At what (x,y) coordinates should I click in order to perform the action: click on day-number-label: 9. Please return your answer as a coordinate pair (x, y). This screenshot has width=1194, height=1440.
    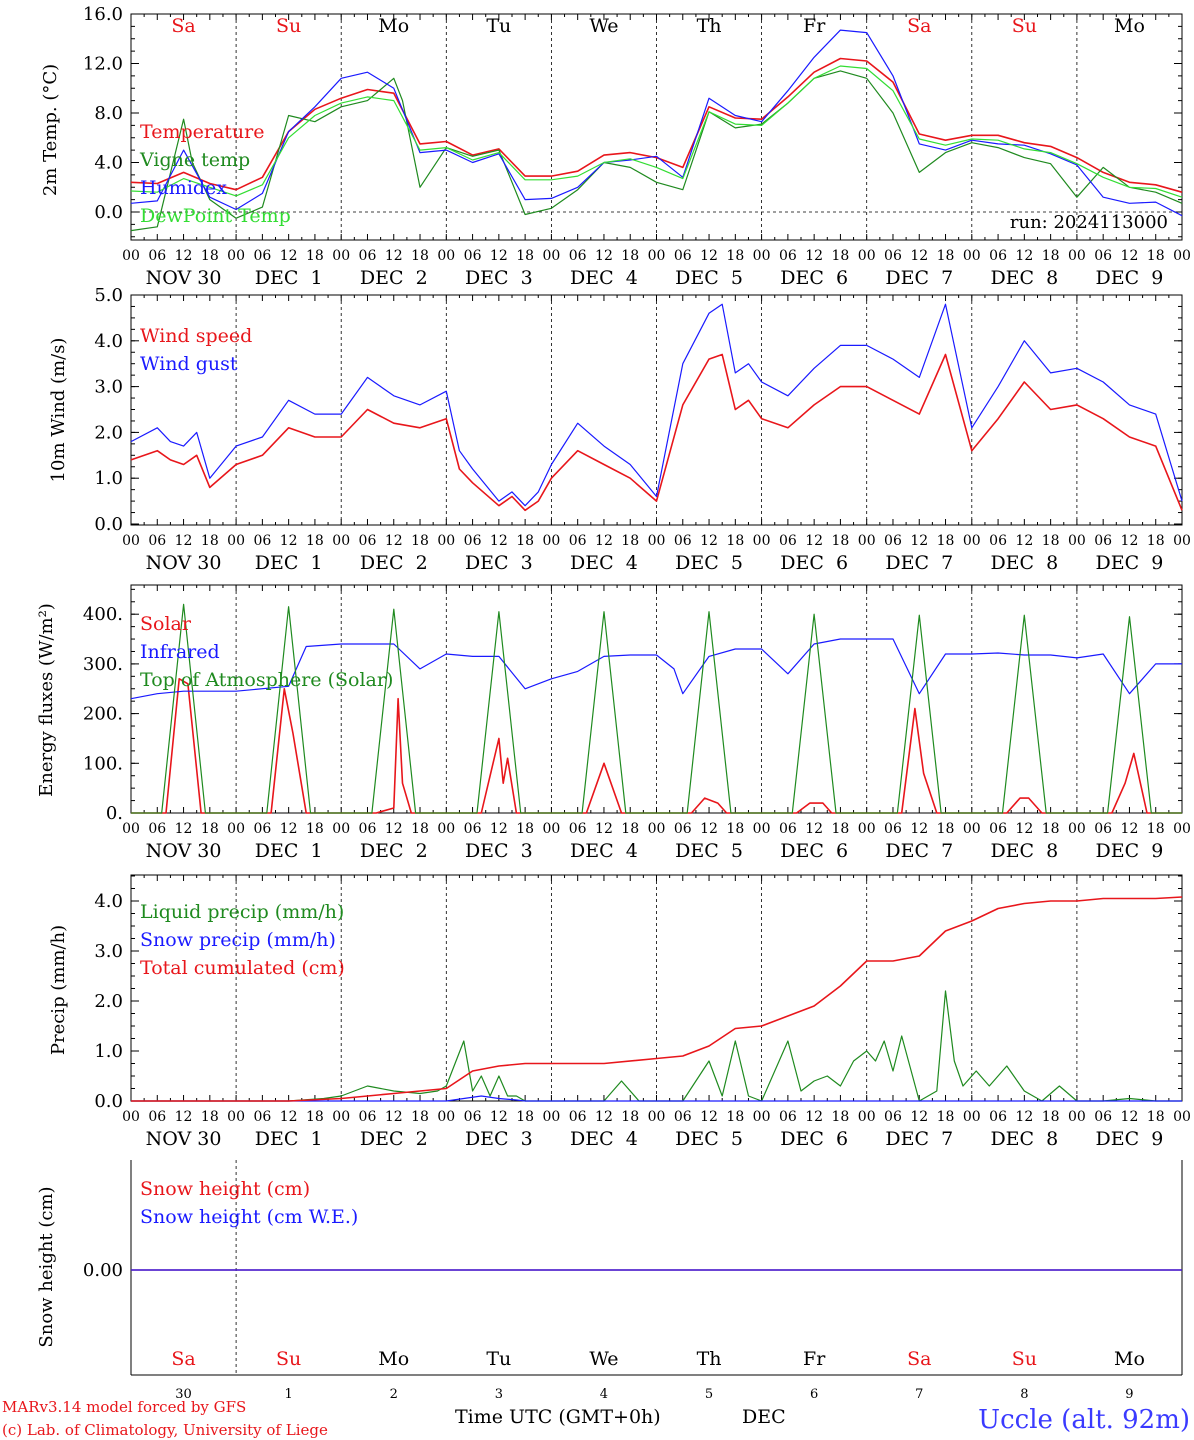
    Looking at the image, I should click on (1129, 1394).